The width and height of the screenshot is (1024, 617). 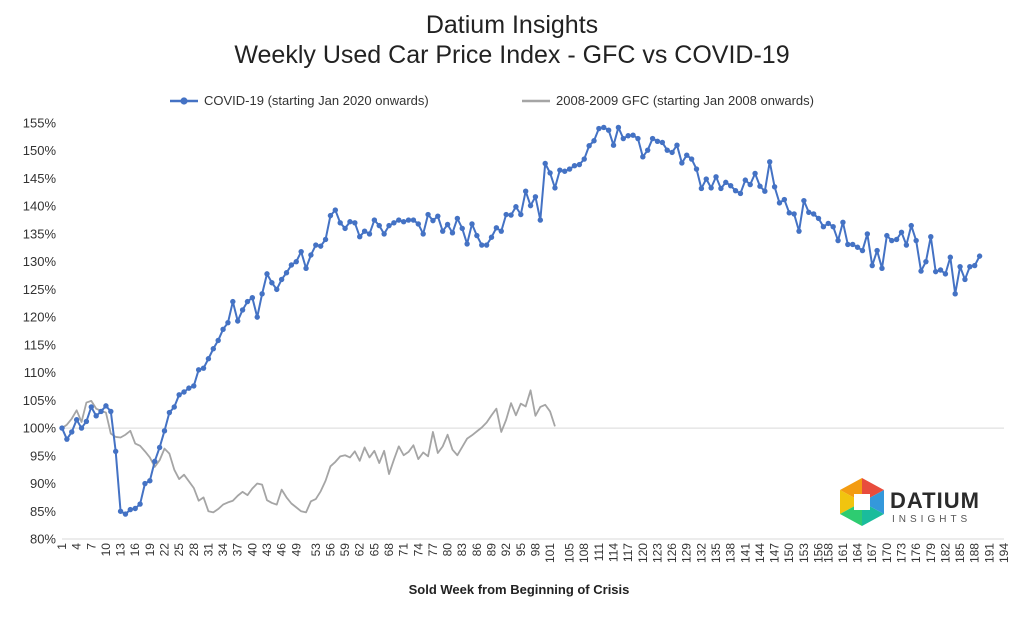 What do you see at coordinates (135, 550) in the screenshot?
I see `x-tick-label: 16` at bounding box center [135, 550].